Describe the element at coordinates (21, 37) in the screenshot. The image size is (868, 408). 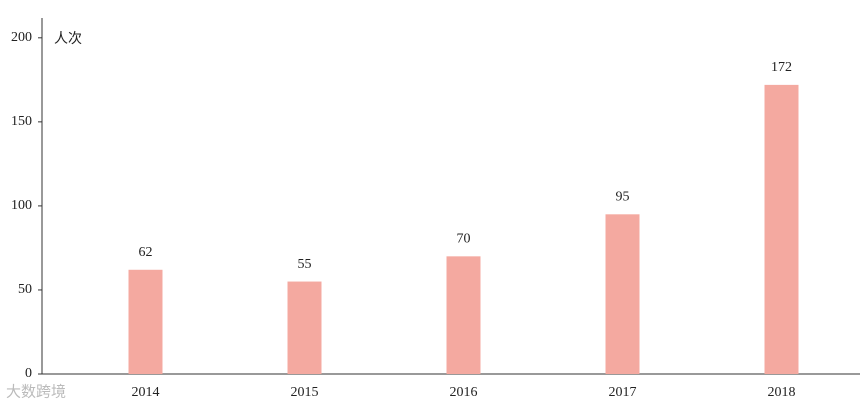
I see `y-tick-label: 200` at that location.